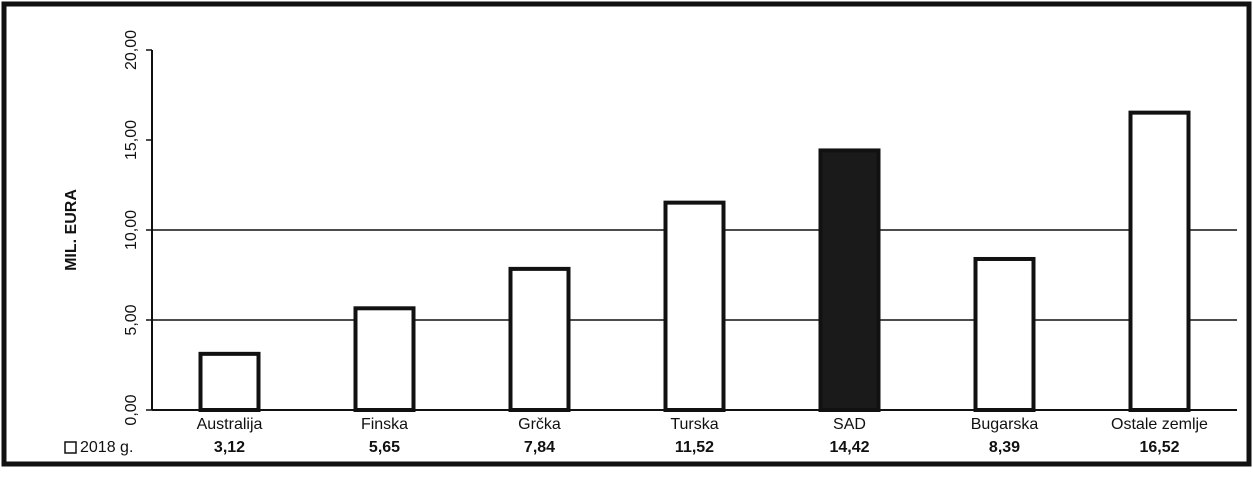 The height and width of the screenshot is (479, 1253). Describe the element at coordinates (539, 447) in the screenshot. I see `data-label: 7,84` at that location.